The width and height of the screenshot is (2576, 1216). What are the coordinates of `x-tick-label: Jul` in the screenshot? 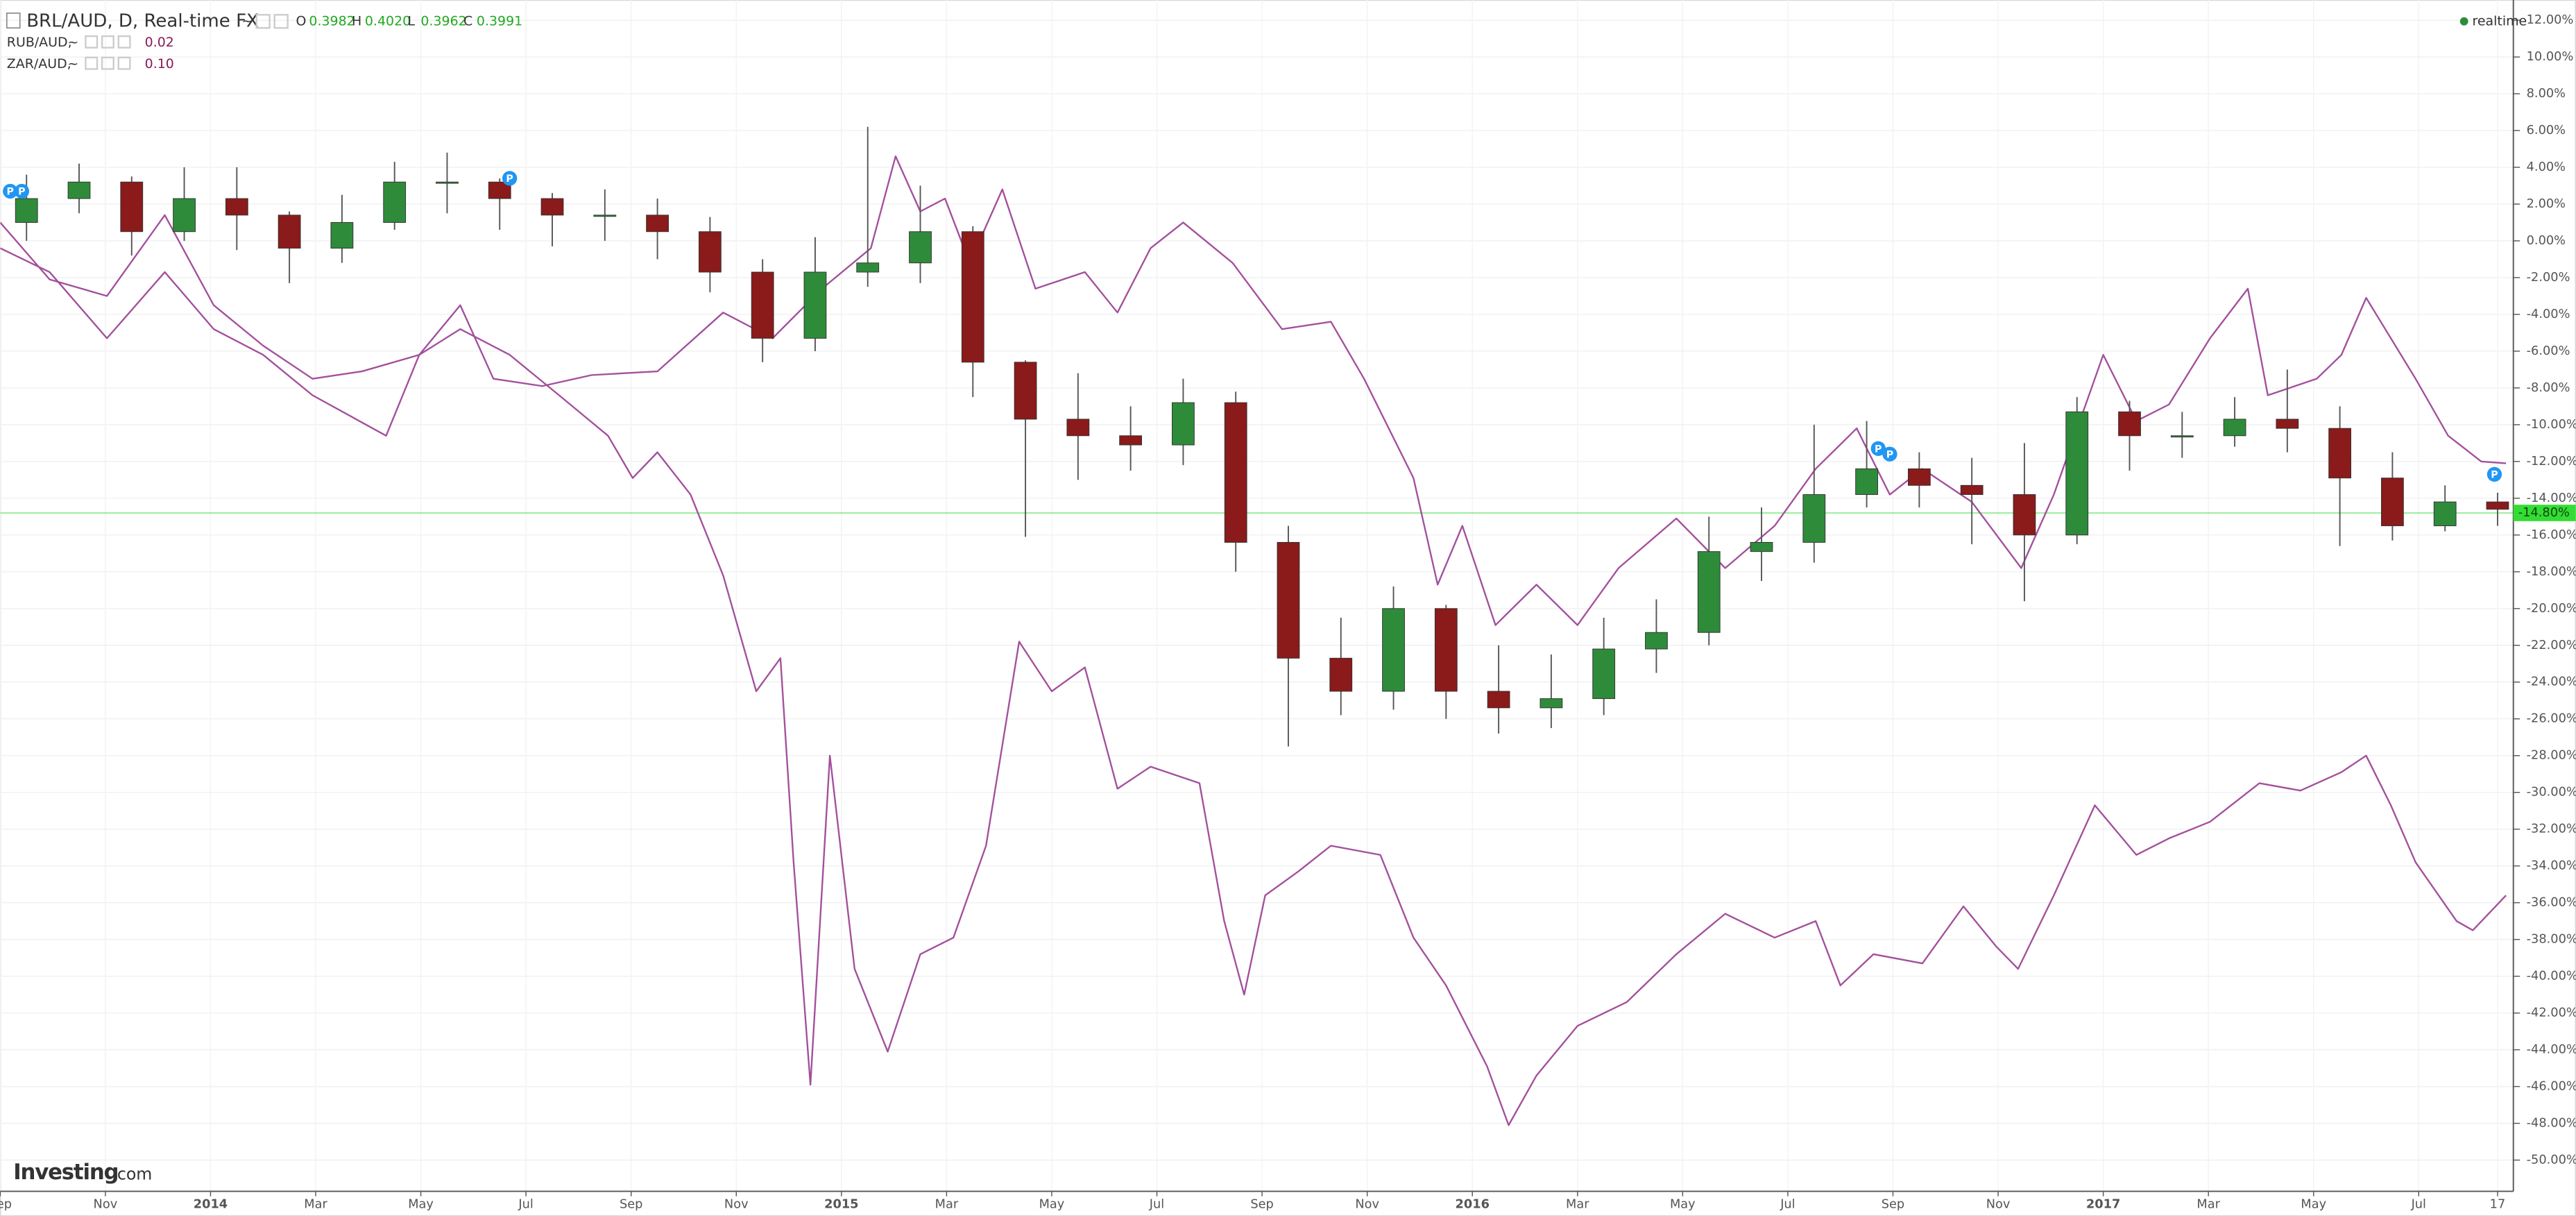 It's located at (525, 1204).